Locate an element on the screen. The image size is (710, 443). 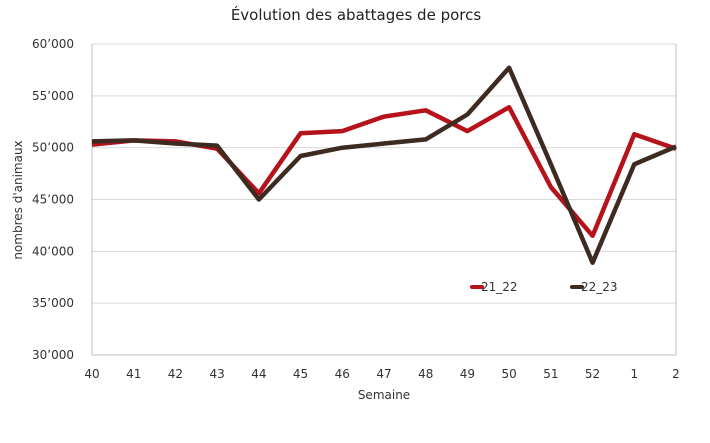
x-tick-label: 41 is located at coordinates (133, 374).